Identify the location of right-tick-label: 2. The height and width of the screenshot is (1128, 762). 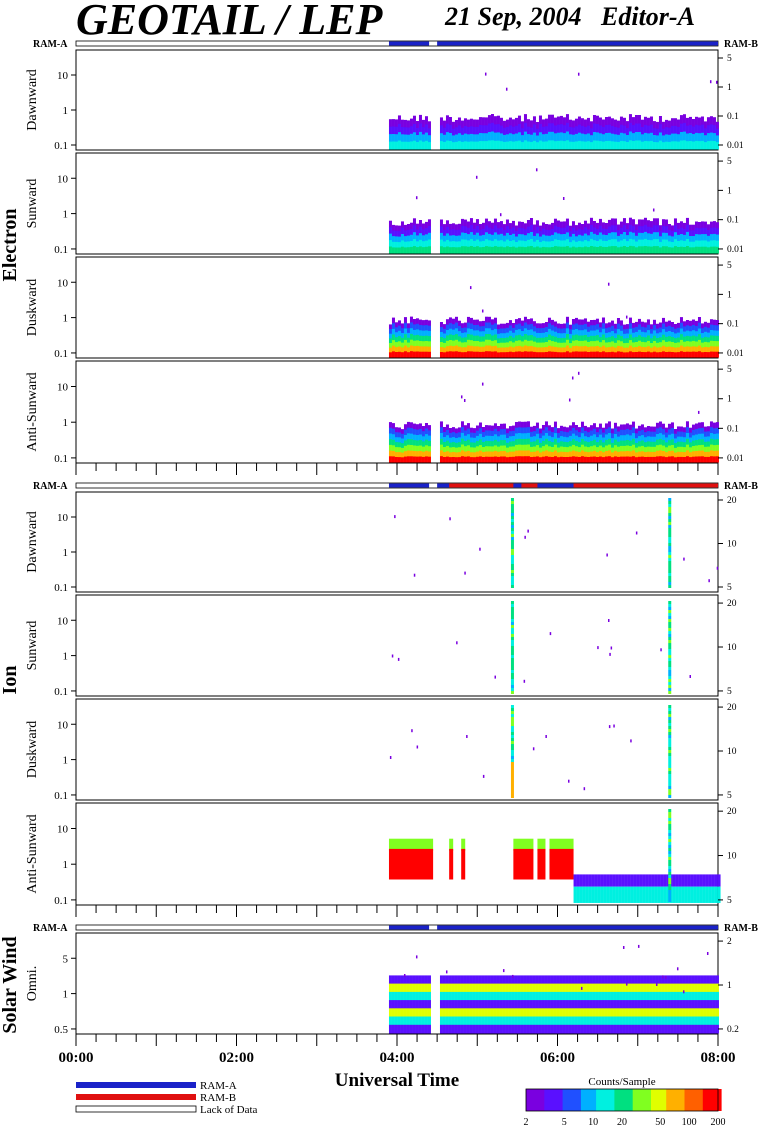
(729, 942).